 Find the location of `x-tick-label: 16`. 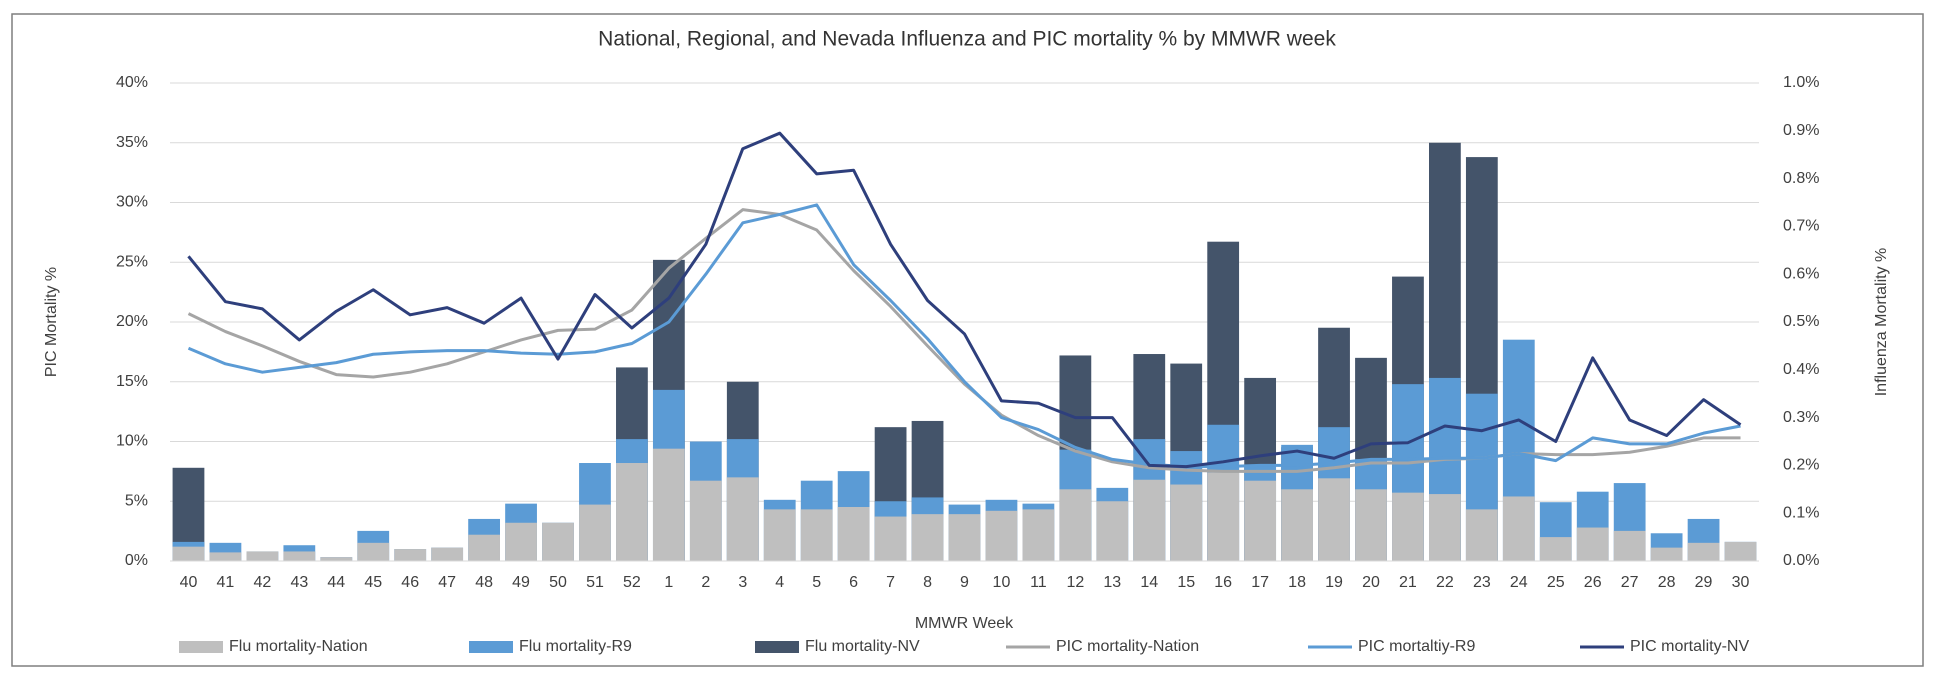

x-tick-label: 16 is located at coordinates (1223, 582).